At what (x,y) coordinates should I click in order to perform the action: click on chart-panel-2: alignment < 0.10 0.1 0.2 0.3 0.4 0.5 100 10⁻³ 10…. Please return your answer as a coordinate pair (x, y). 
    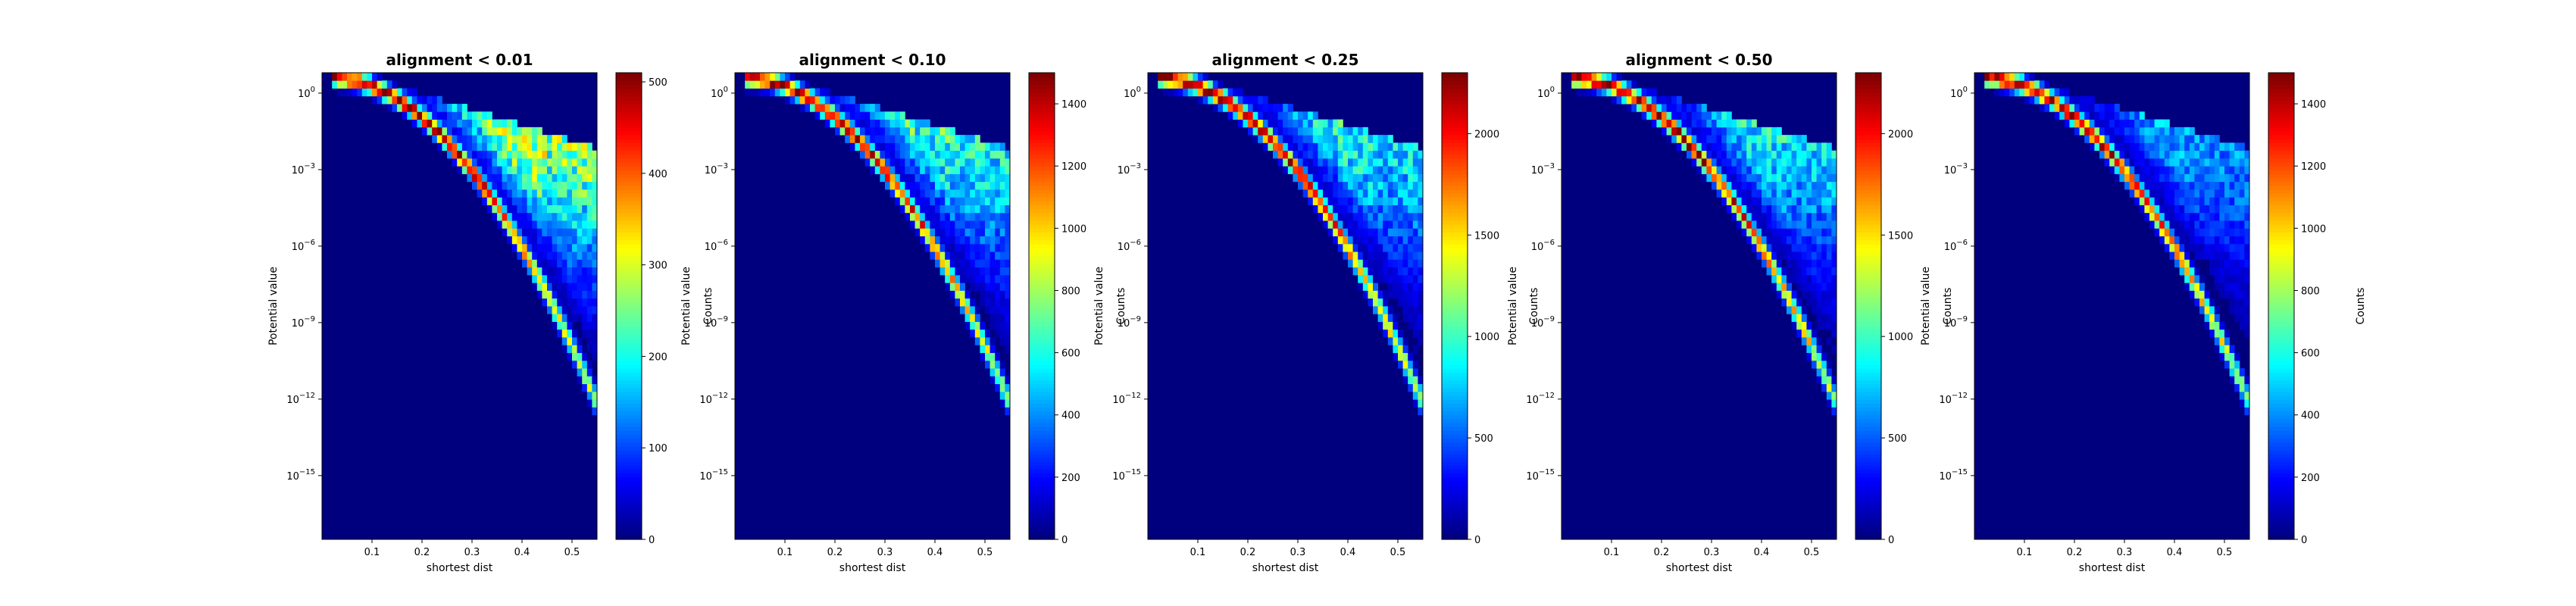
    Looking at the image, I should click on (903, 312).